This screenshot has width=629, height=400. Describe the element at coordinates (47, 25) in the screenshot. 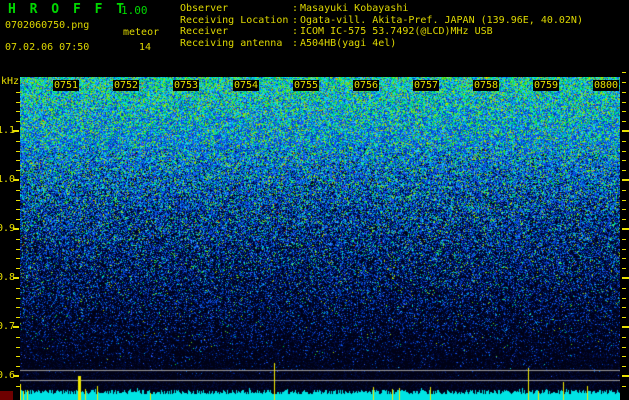

I see `output-filename: 0702060750.png` at that location.